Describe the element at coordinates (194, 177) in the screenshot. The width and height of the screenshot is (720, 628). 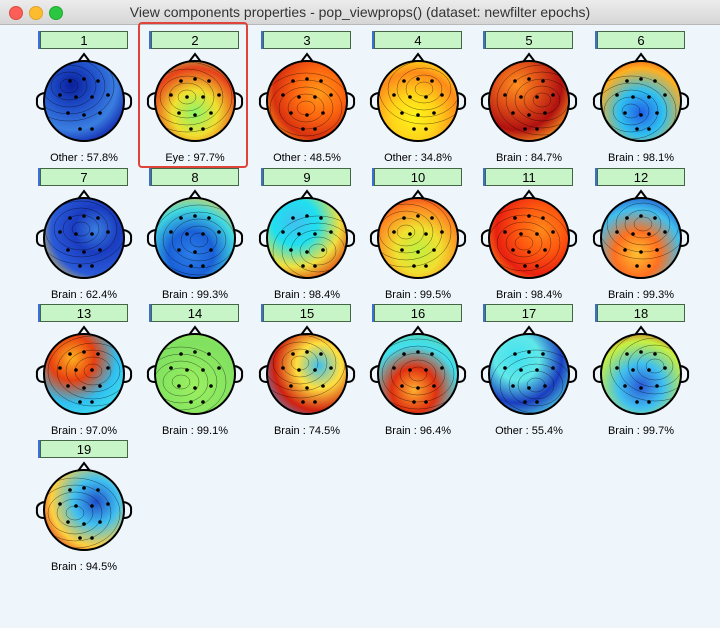
I see `component-button-8: 8` at that location.